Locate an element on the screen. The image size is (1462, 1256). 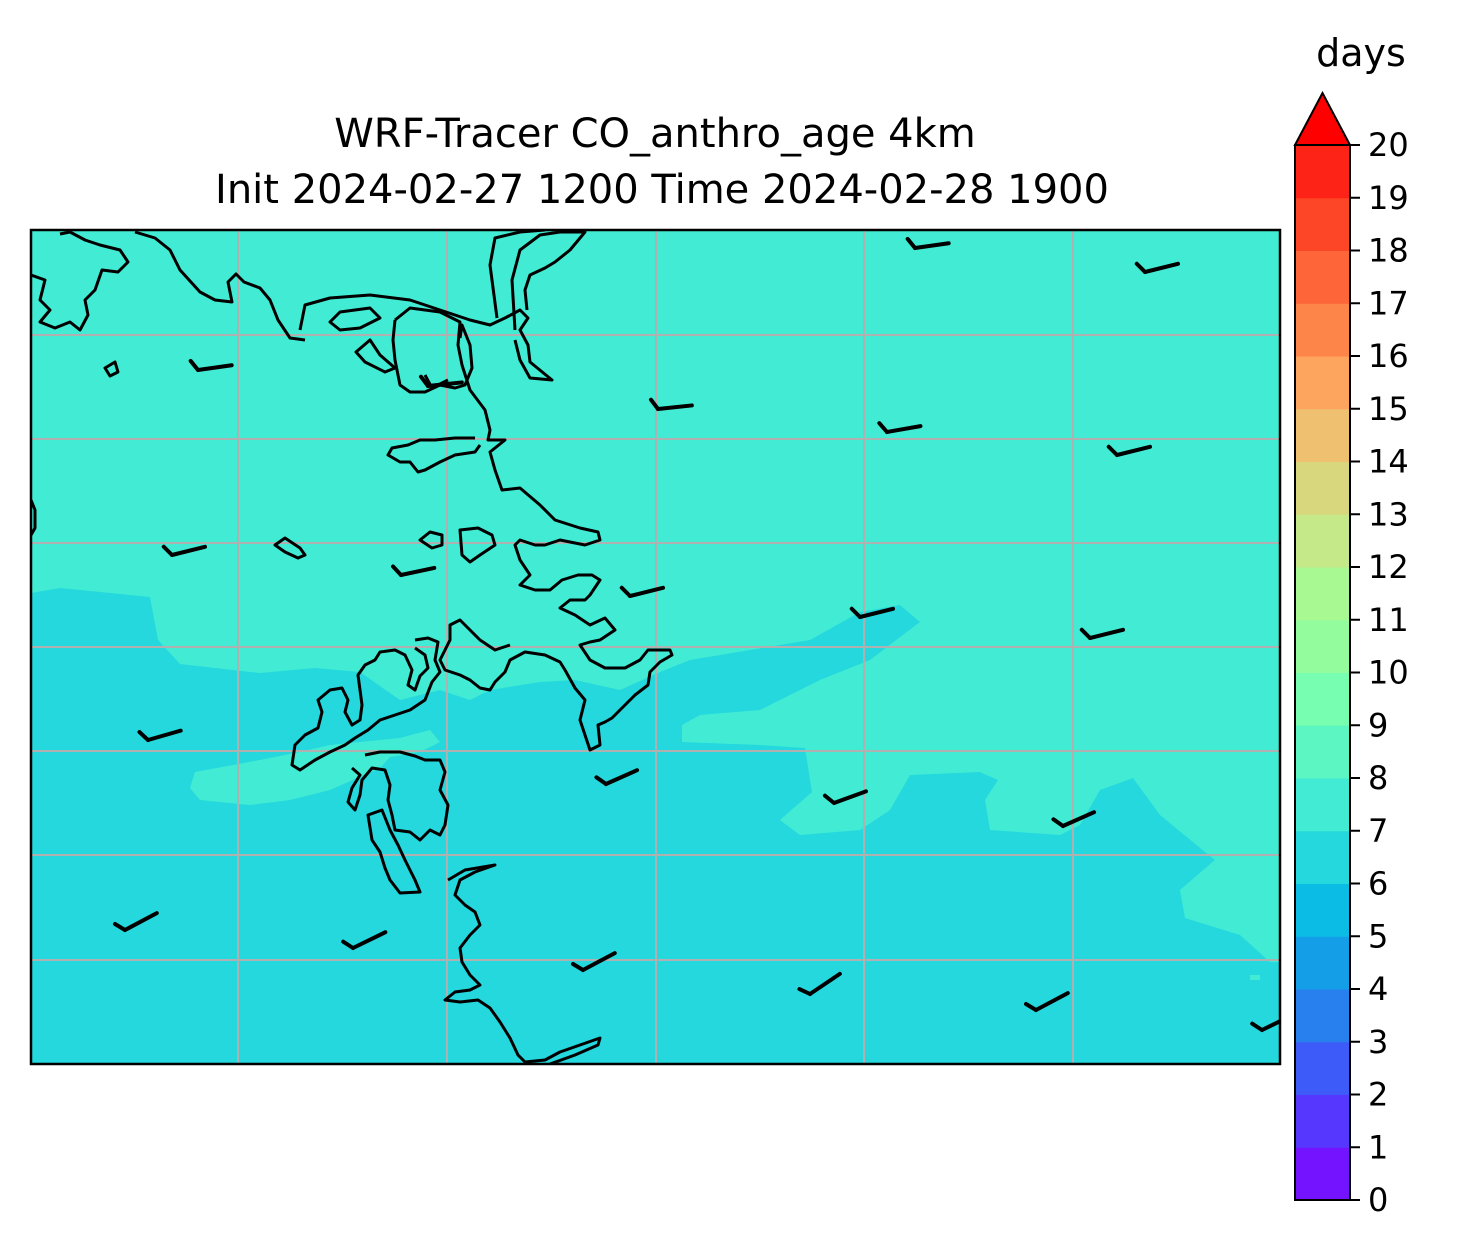
colorbar-tick-label: 4 is located at coordinates (1378, 989).